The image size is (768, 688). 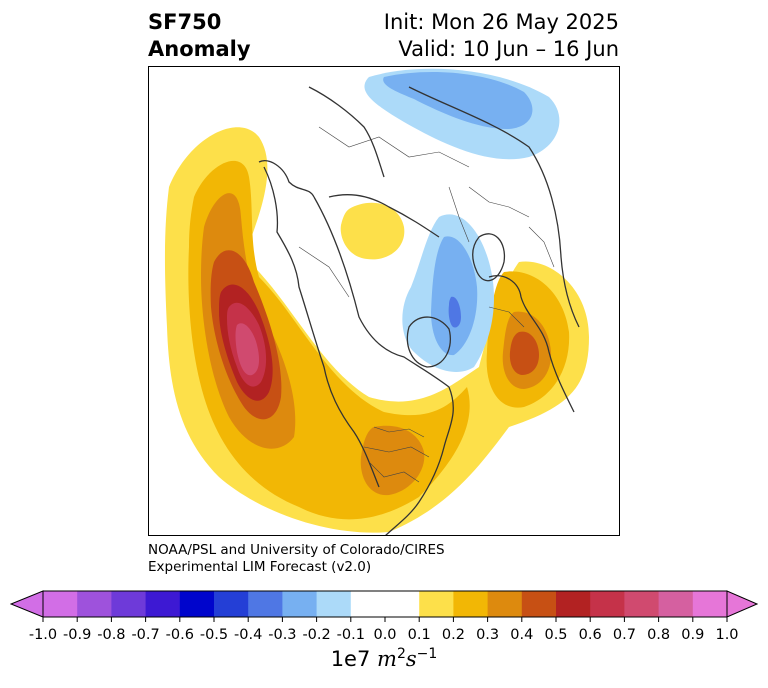 I want to click on colorbar-tick-label: -0.5, so click(x=214, y=635).